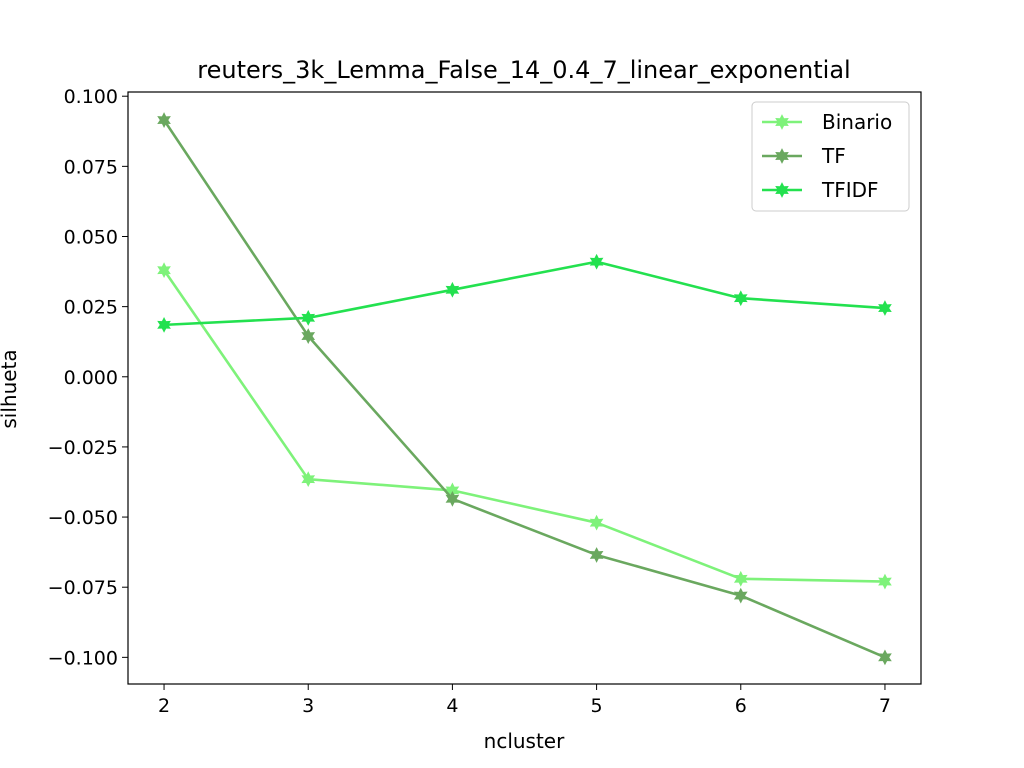 Image resolution: width=1024 pixels, height=768 pixels. What do you see at coordinates (741, 706) in the screenshot?
I see `x-tick-label: 6` at bounding box center [741, 706].